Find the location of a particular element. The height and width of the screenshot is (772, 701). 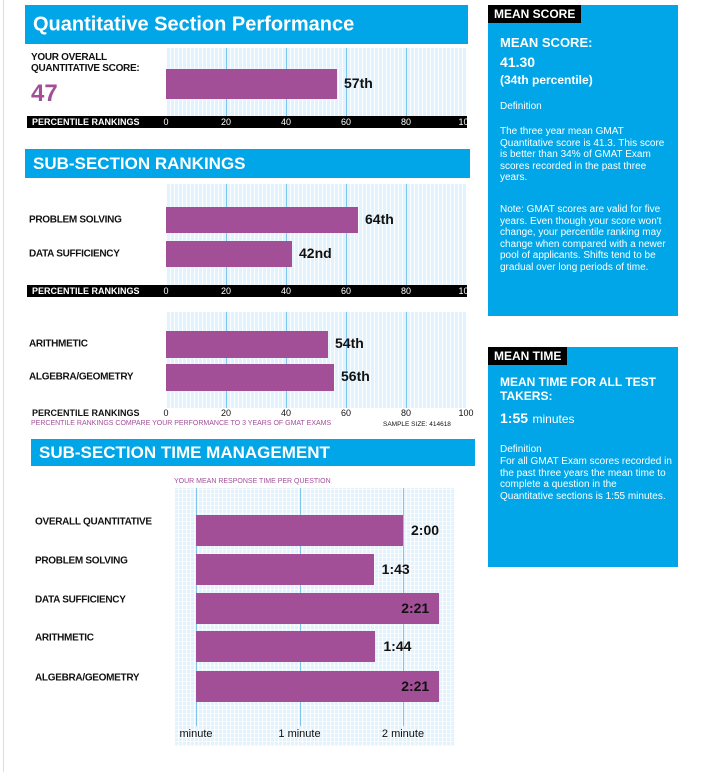

time-bar-arithmetic is located at coordinates (286, 646).